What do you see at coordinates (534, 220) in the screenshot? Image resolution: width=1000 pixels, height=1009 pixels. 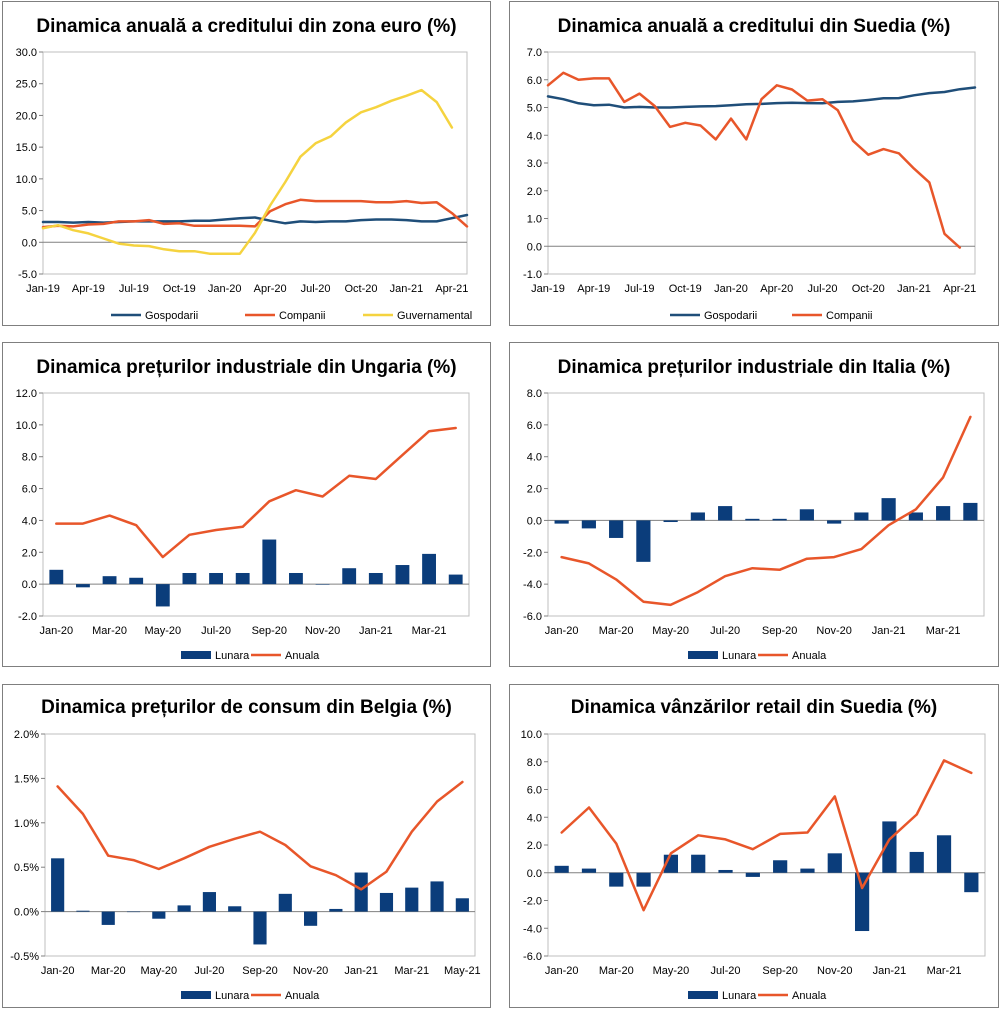 I see `y-tick-label: 1.0` at bounding box center [534, 220].